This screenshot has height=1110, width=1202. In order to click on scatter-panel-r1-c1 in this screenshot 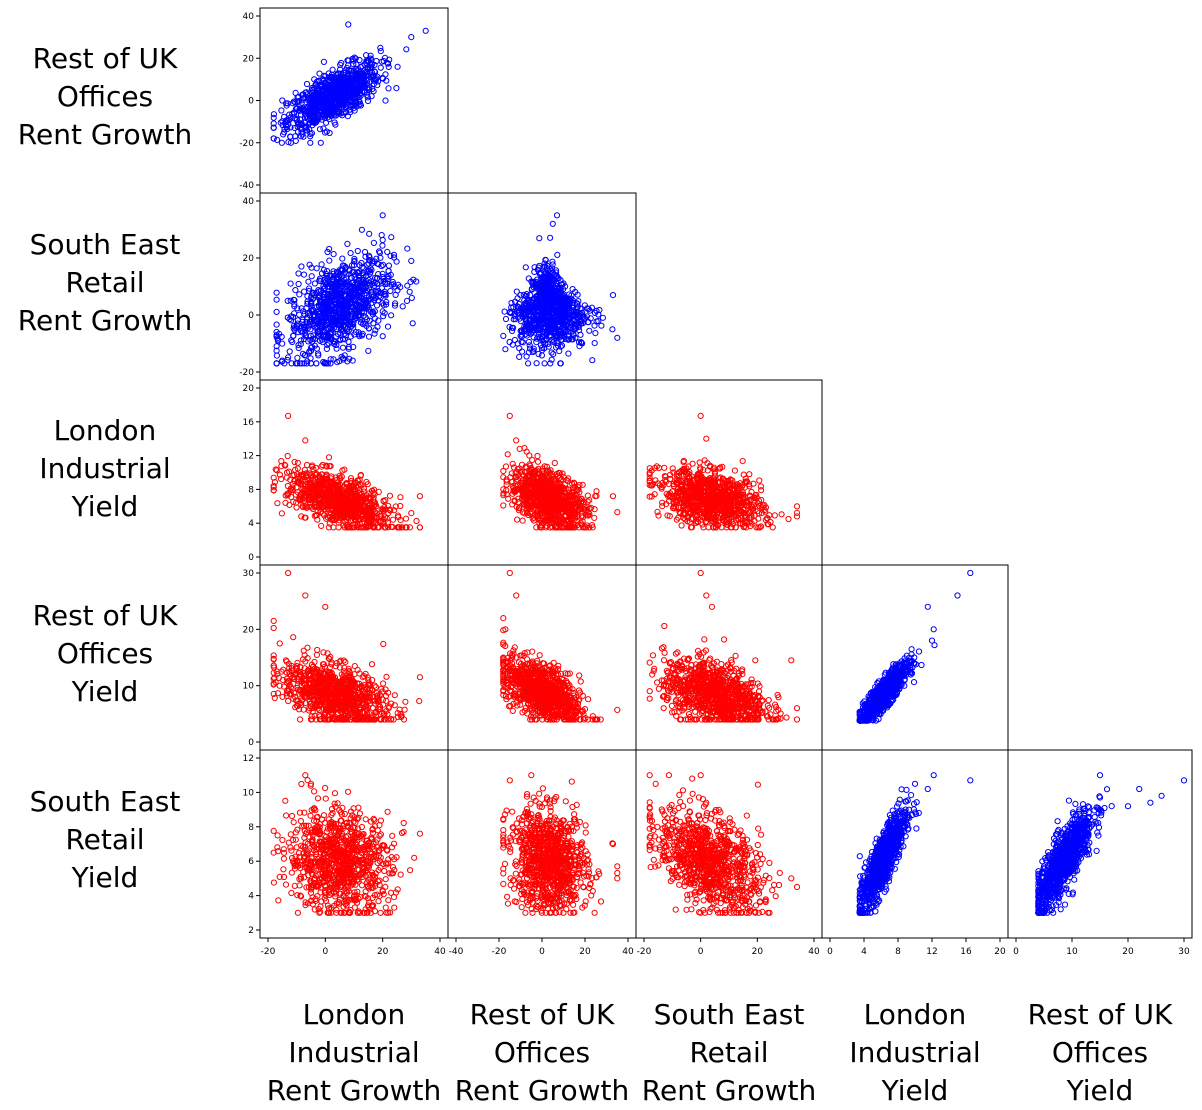, I will do `click(542, 286)`.